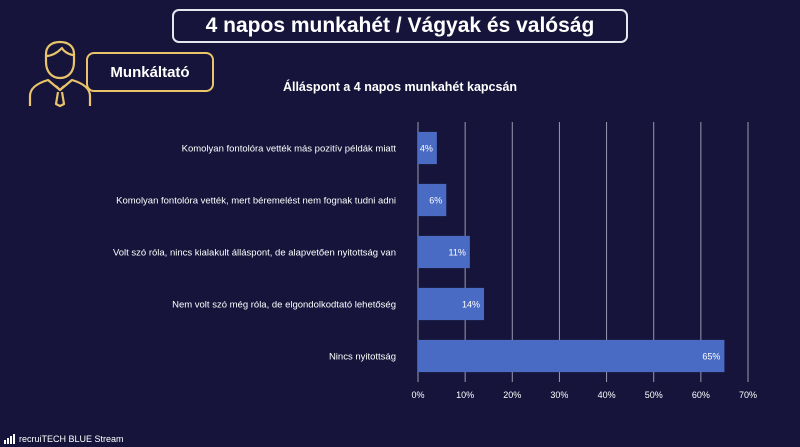  I want to click on data-label: 65%, so click(711, 357).